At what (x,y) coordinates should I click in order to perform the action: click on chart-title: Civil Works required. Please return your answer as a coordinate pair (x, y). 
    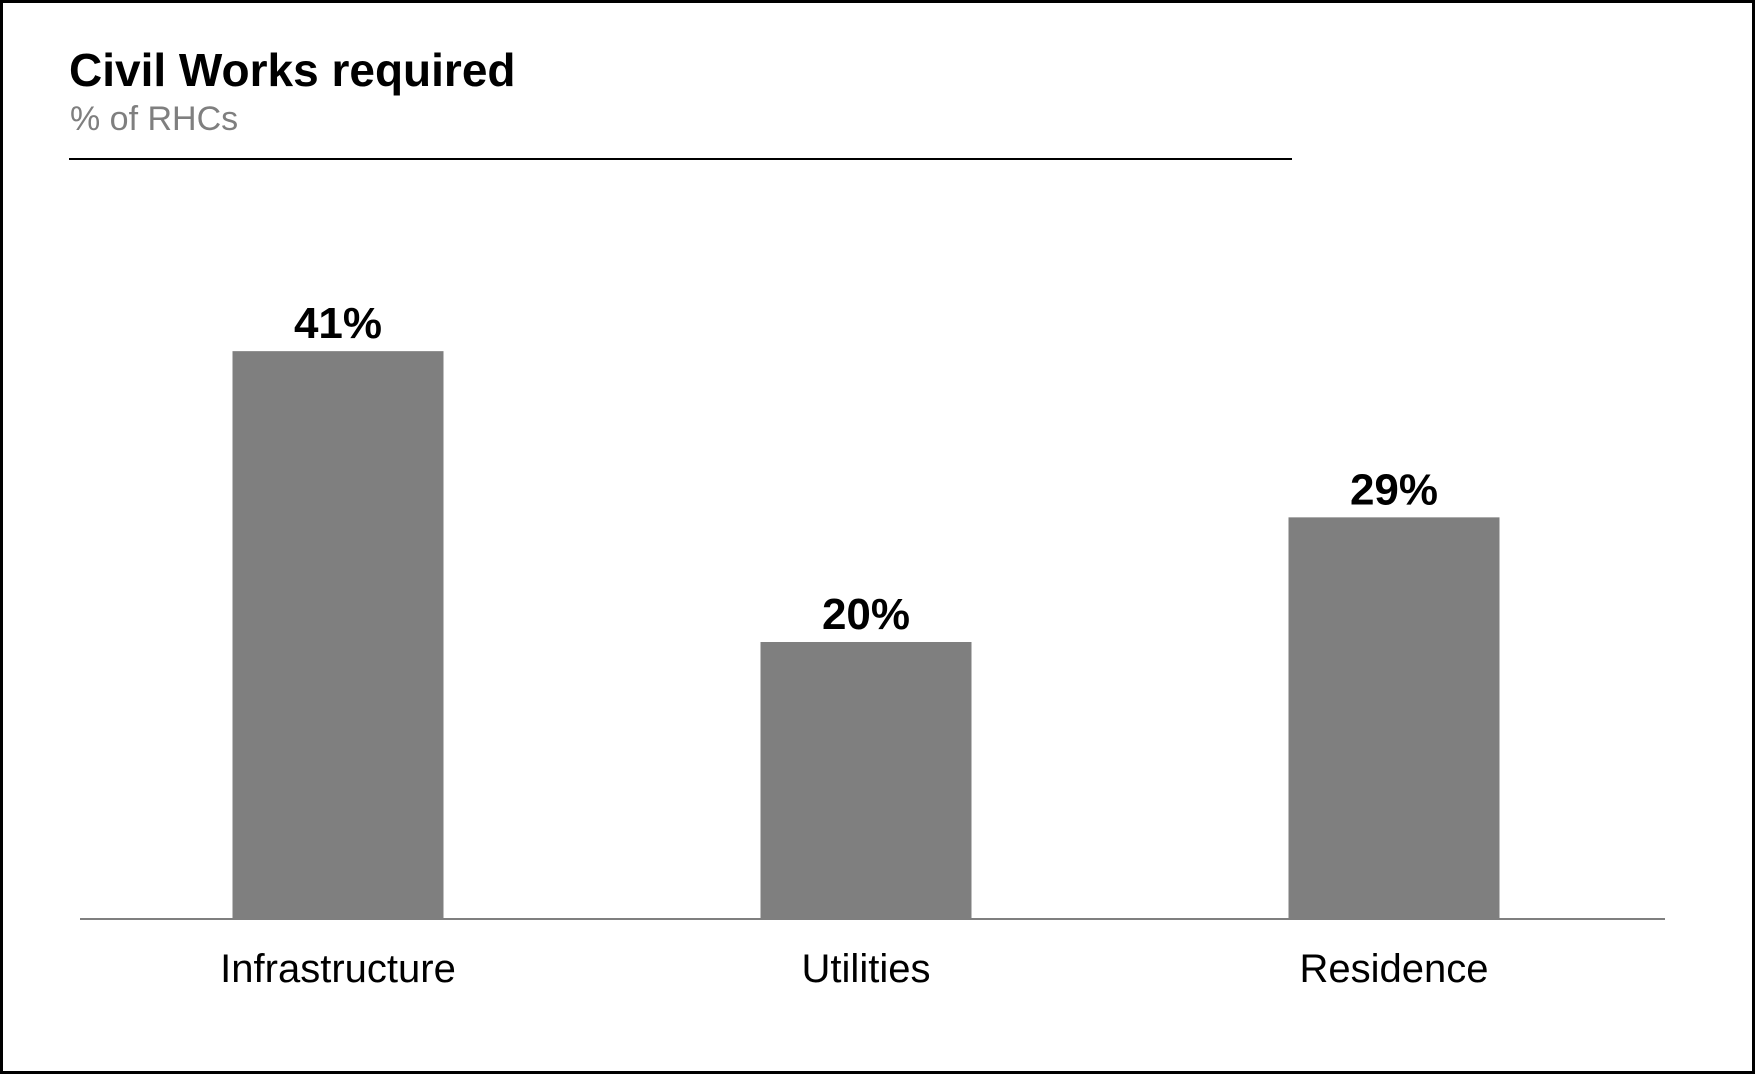
    Looking at the image, I should click on (292, 70).